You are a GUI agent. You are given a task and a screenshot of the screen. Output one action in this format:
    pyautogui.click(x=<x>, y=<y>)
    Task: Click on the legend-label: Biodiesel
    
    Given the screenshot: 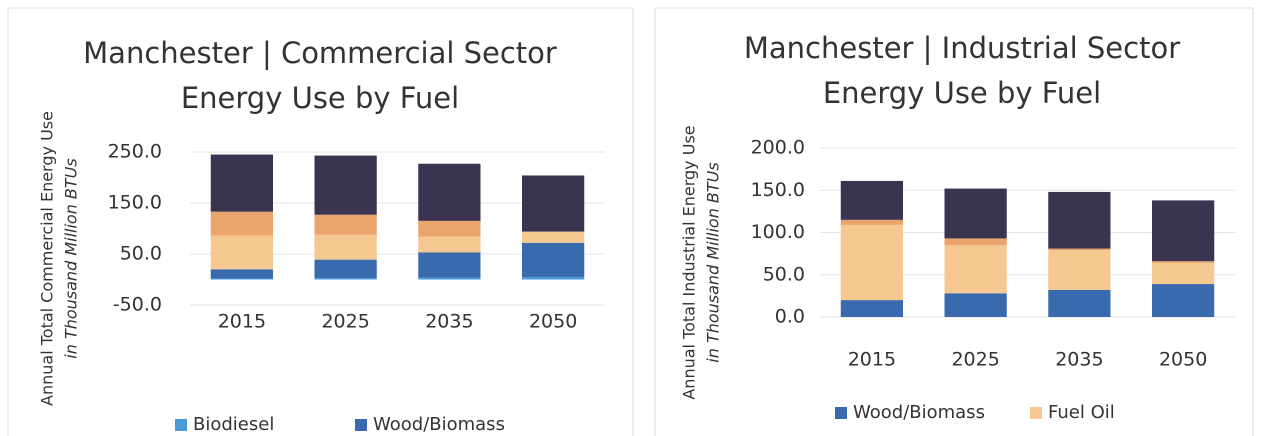 What is the action you would take?
    pyautogui.click(x=233, y=424)
    